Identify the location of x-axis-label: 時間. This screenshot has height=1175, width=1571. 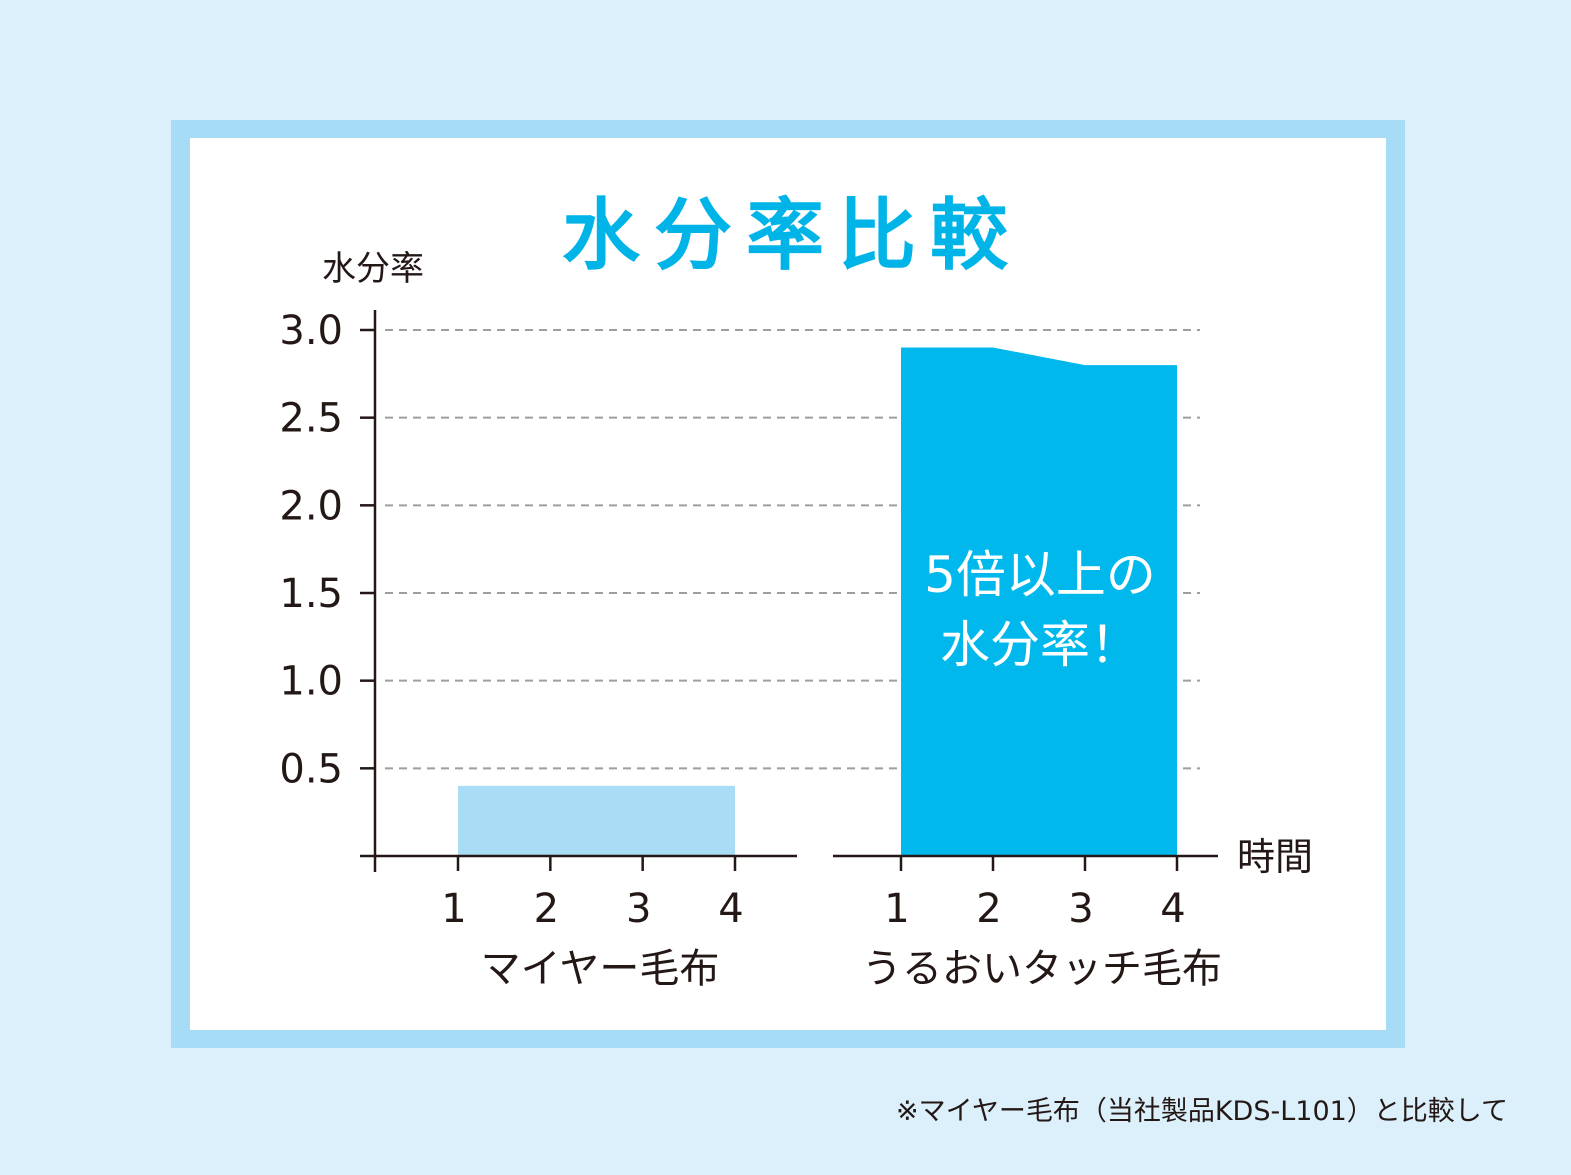
(1275, 857).